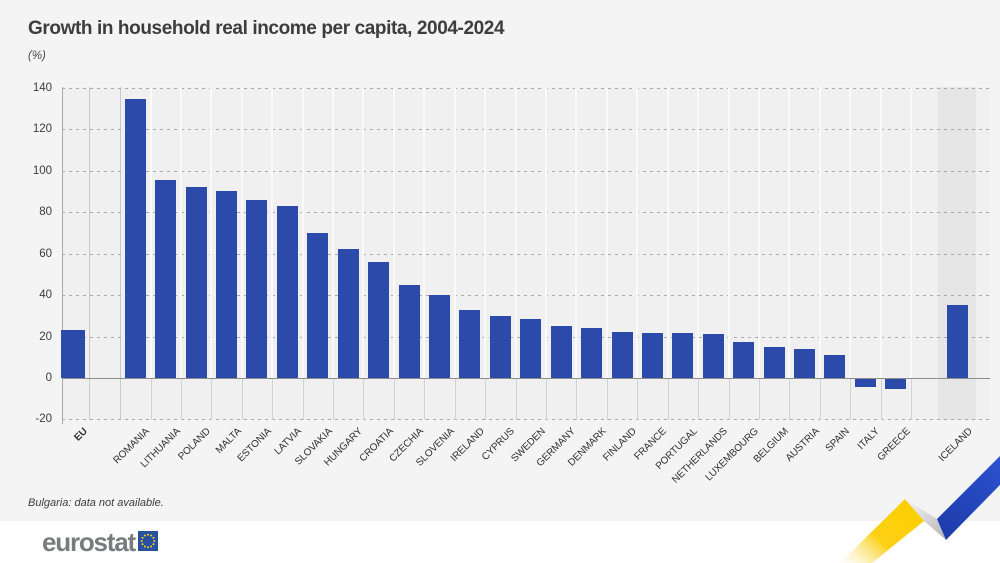  Describe the element at coordinates (805, 363) in the screenshot. I see `bar-austria` at that location.